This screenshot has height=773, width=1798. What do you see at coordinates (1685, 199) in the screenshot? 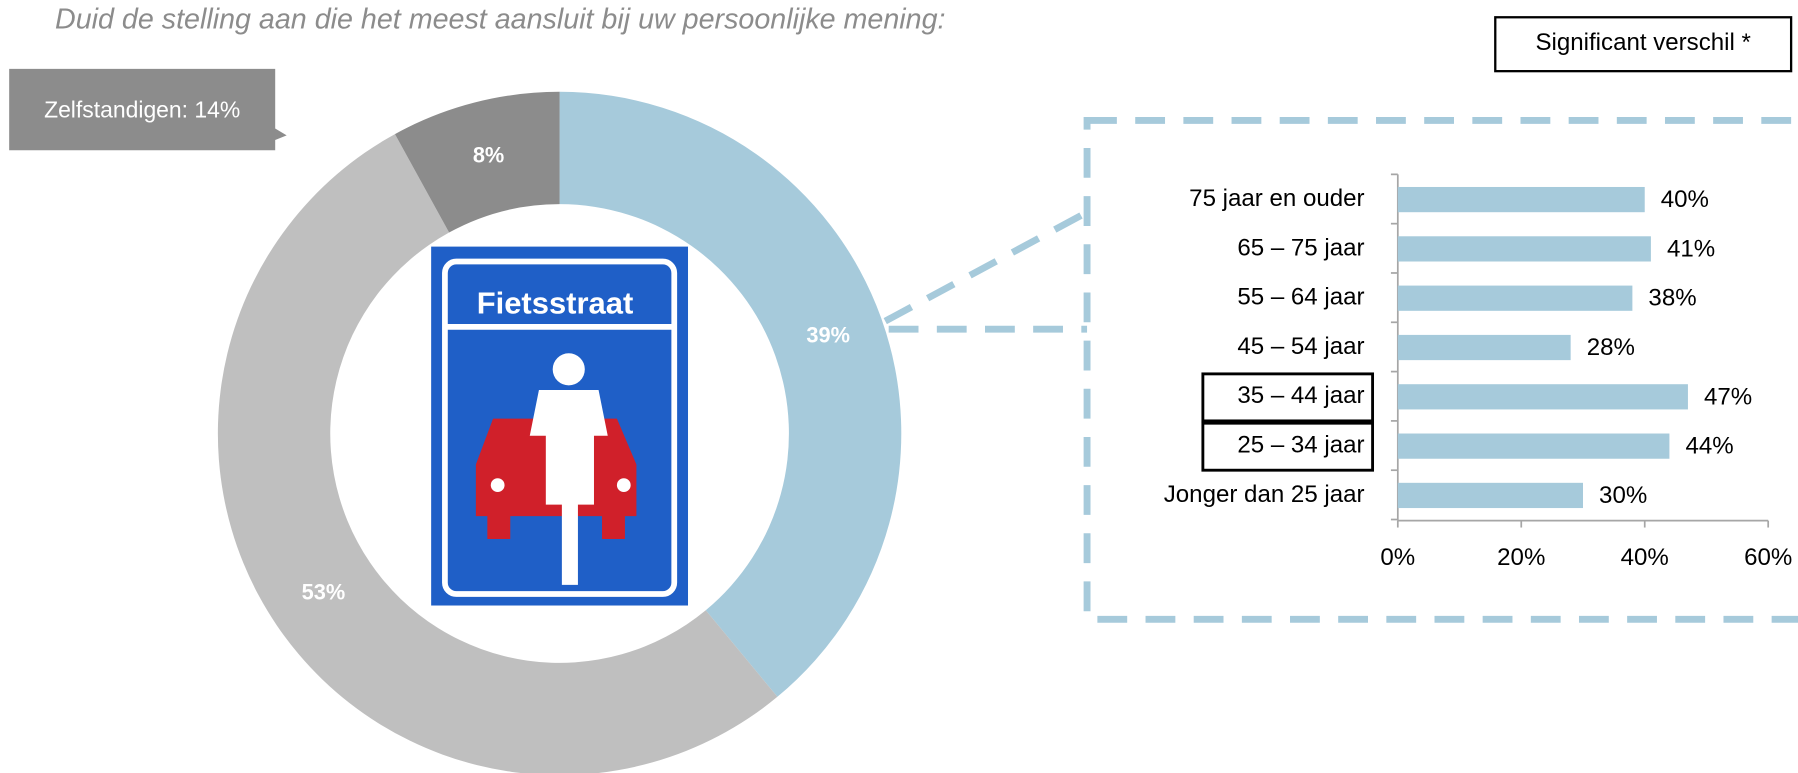
I see `data-label: 40%` at bounding box center [1685, 199].